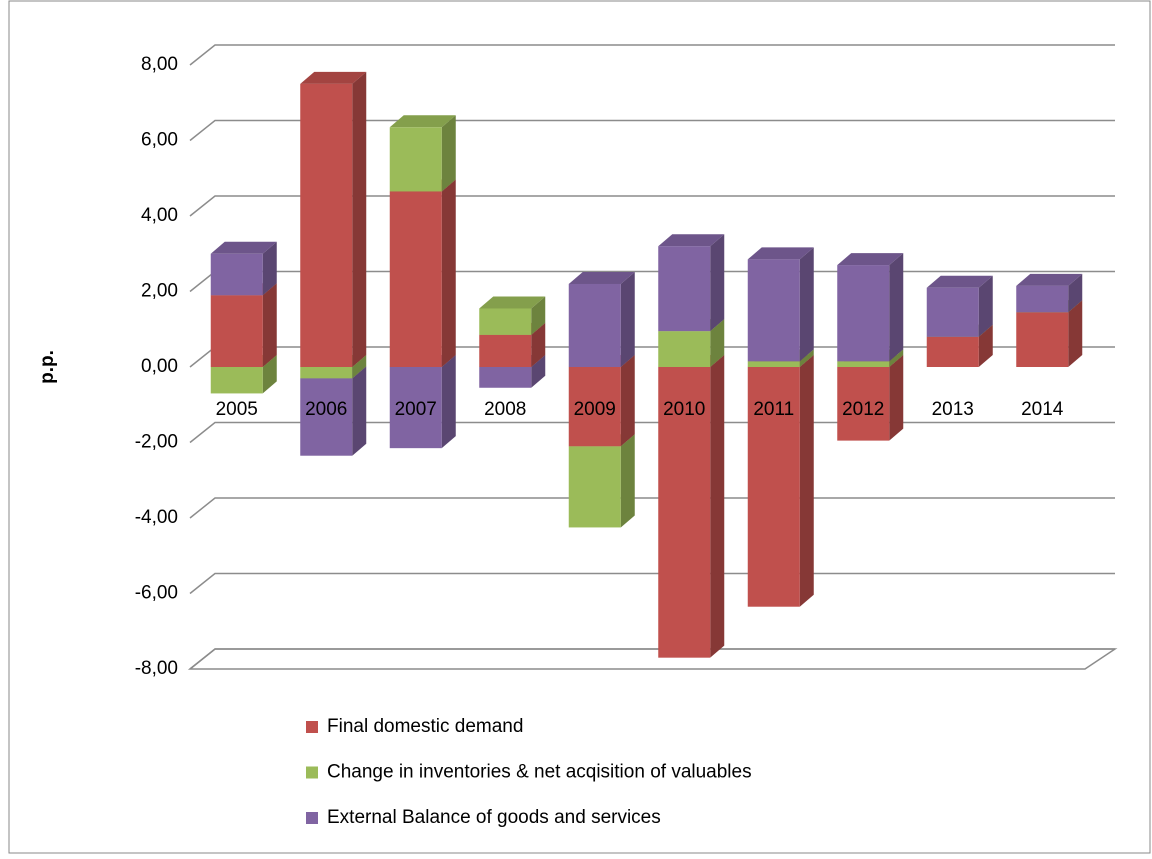 The width and height of the screenshot is (1152, 859). I want to click on y-tick-label: -4,00, so click(156, 517).